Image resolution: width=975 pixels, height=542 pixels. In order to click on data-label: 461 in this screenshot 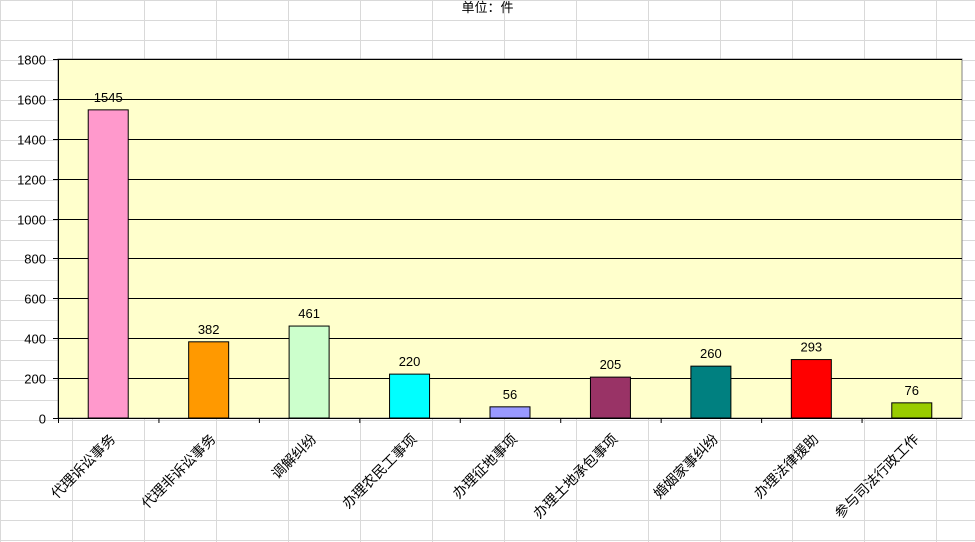, I will do `click(309, 313)`.